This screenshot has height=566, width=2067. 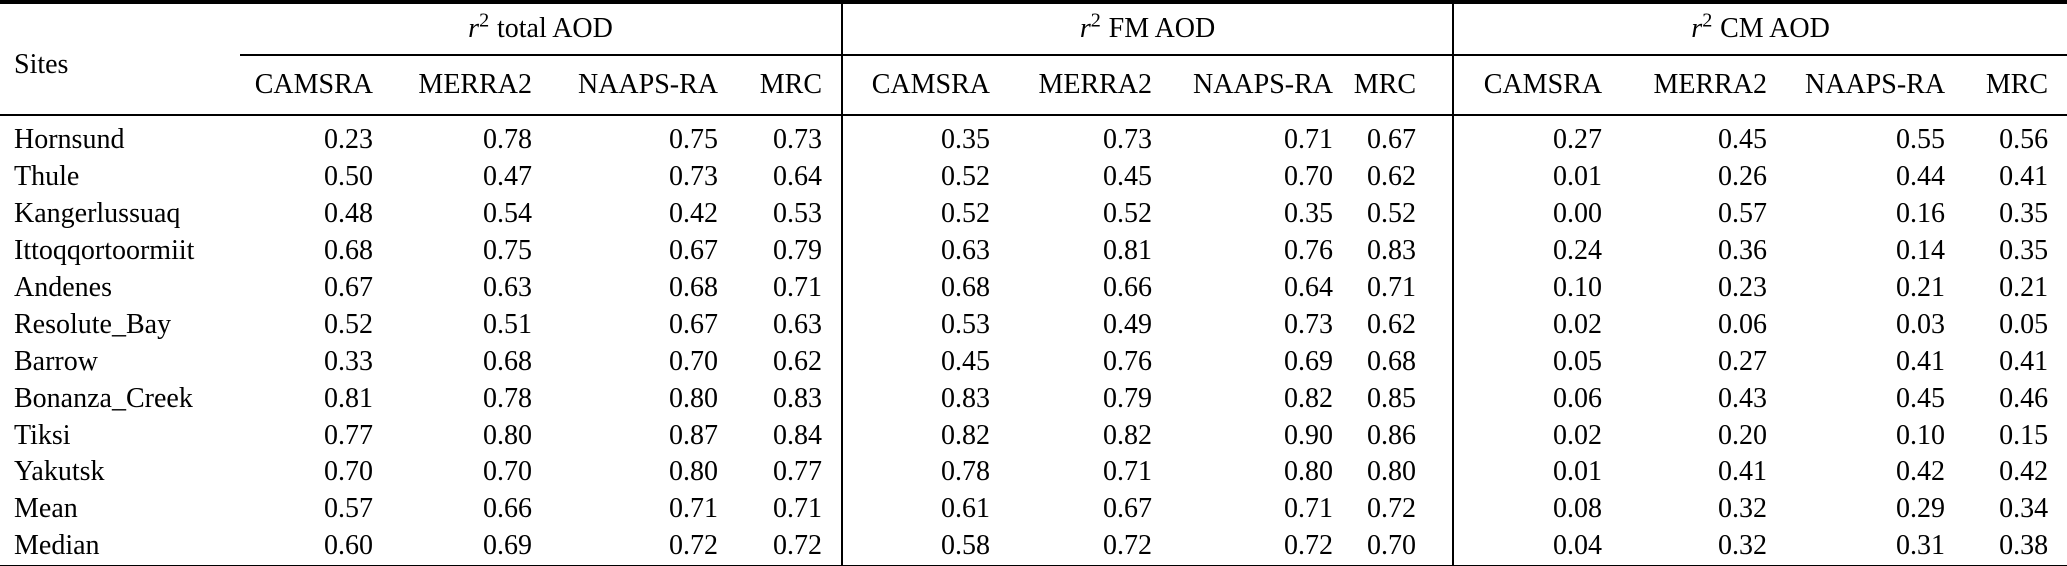 I want to click on value-cell: 0.27, so click(x=1533, y=137).